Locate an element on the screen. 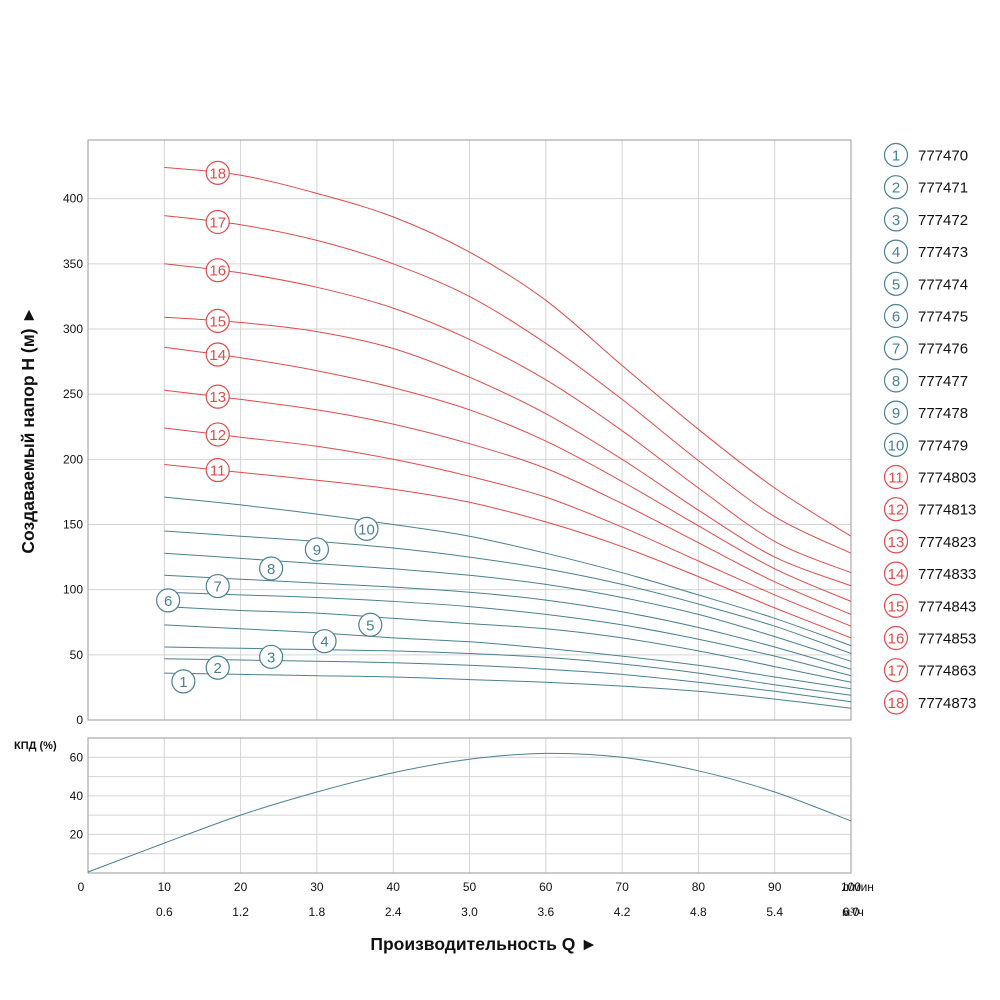 This screenshot has height=1000, width=1000. x-secondary-tick-label: 3.0 is located at coordinates (469, 912).